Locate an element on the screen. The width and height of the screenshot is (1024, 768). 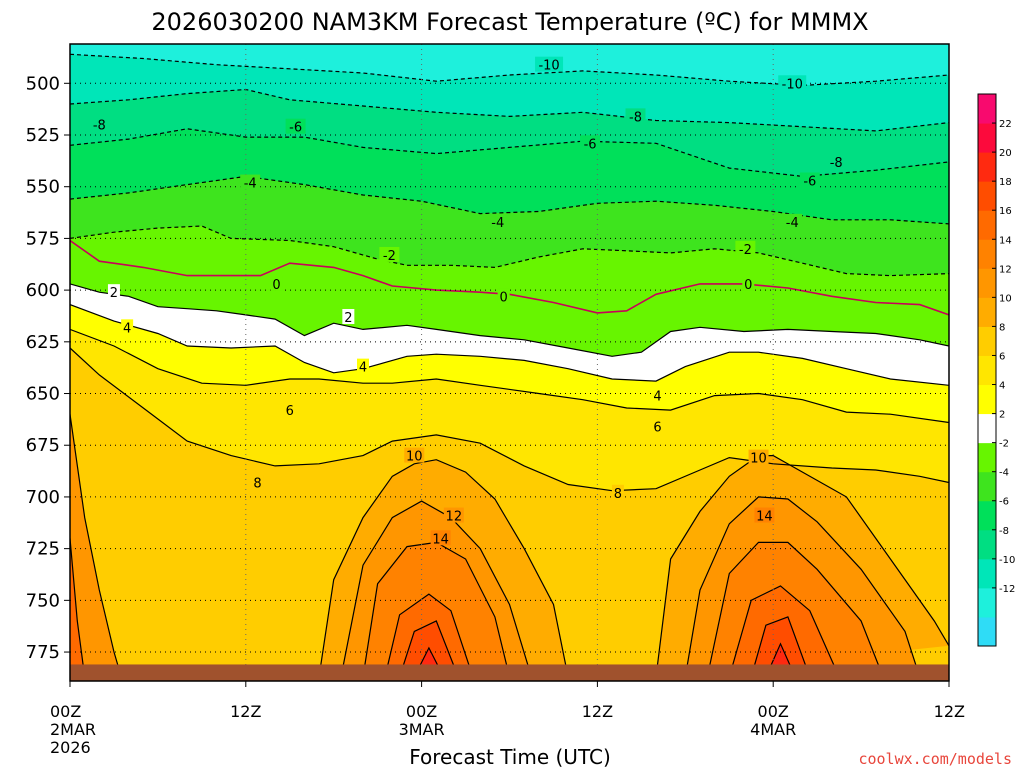
isotherm--6 is located at coordinates (509, 153).